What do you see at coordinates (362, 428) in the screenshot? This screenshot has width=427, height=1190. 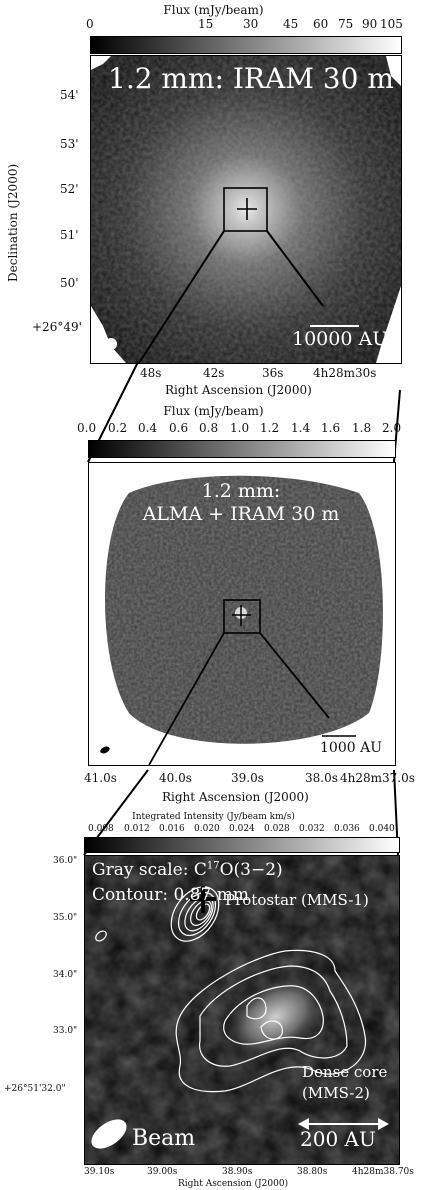 I see `p2-cb-tick: 1.8` at bounding box center [362, 428].